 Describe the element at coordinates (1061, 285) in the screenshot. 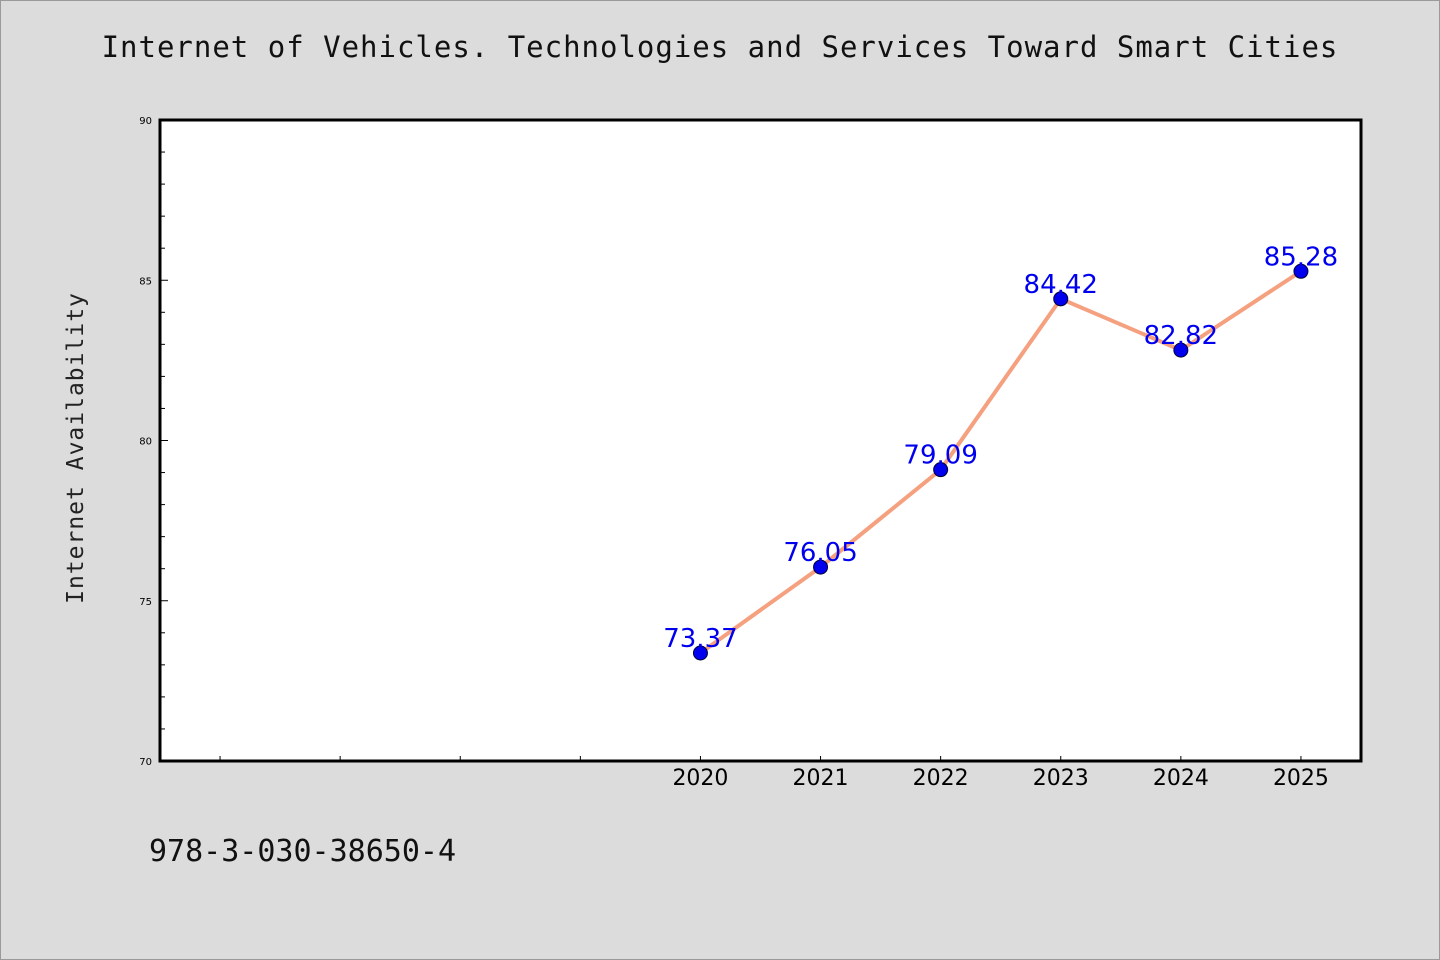

I see `data-label: 84.42` at that location.